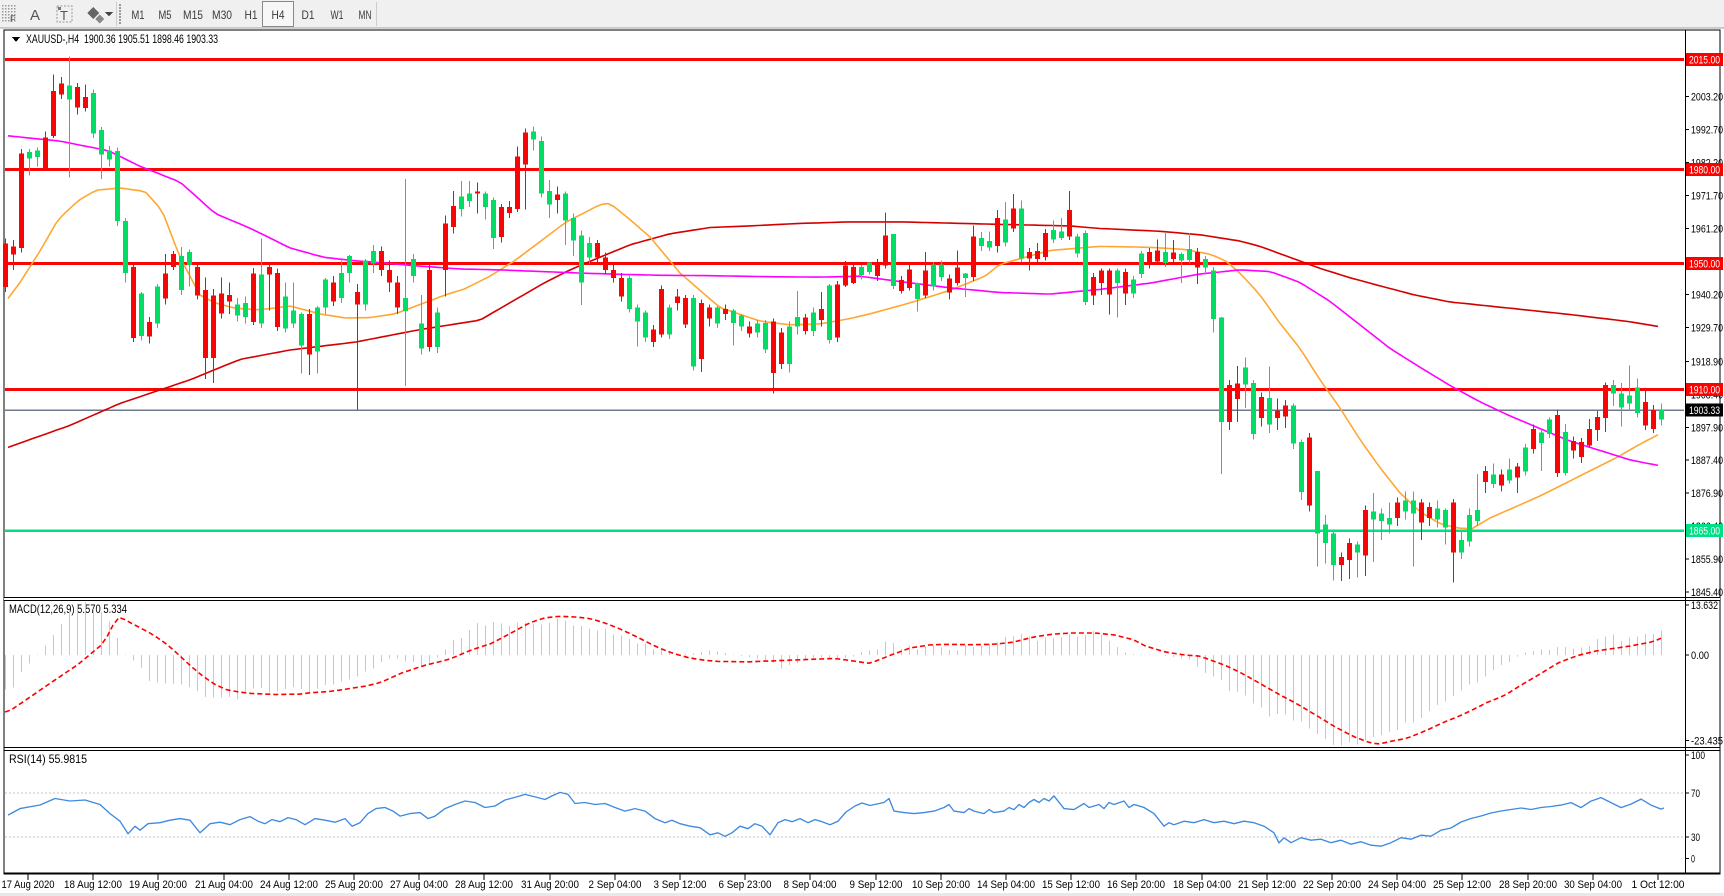 The image size is (1724, 896). What do you see at coordinates (138, 15) in the screenshot?
I see `svg-text: M1` at bounding box center [138, 15].